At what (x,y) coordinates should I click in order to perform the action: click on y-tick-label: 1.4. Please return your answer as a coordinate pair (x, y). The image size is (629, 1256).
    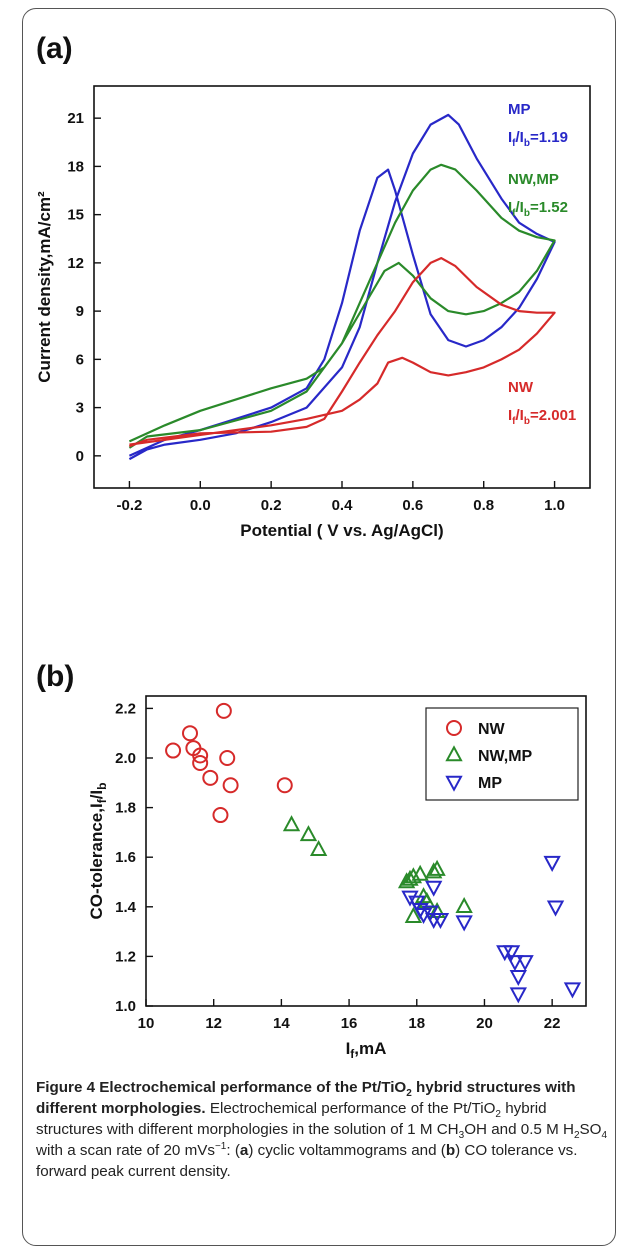
    Looking at the image, I should click on (126, 907).